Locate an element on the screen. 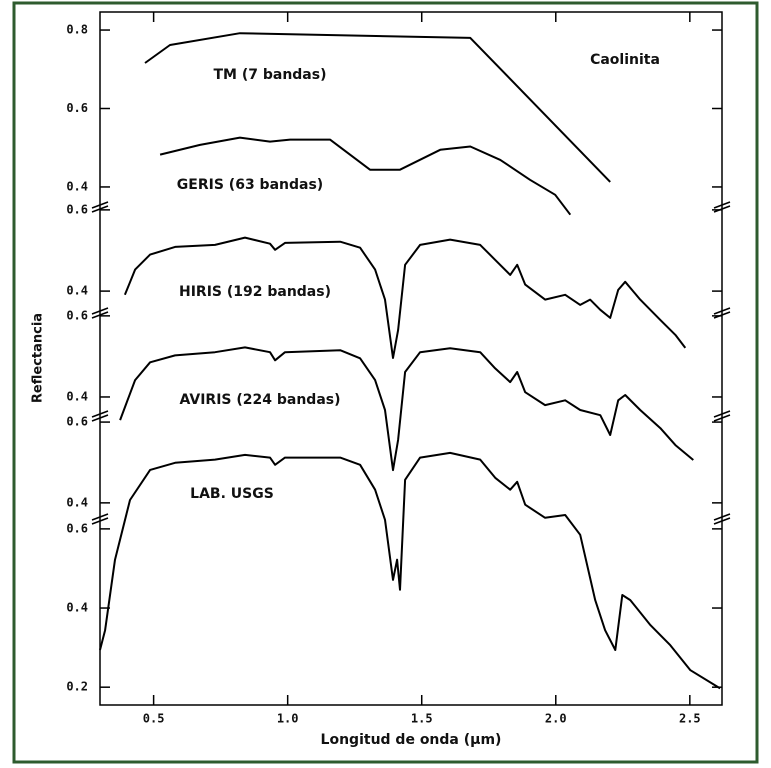 This screenshot has width=771, height=768. series-label: GERIS (63 bandas) is located at coordinates (250, 185).